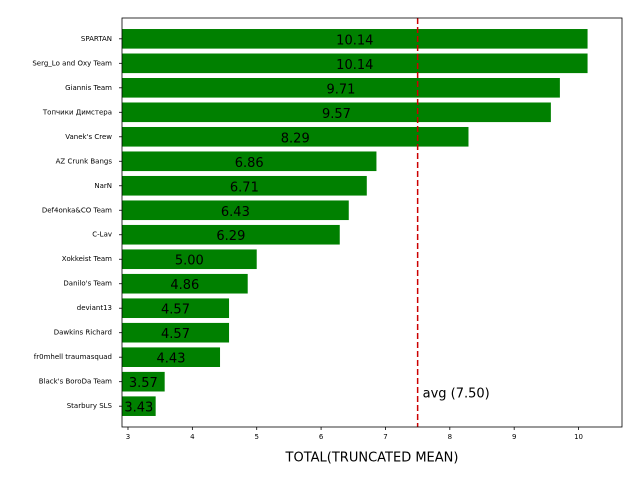 This screenshot has height=480, width=640. Describe the element at coordinates (84, 161) in the screenshot. I see `y-tick-label: AZ Crunk Bangs` at that location.